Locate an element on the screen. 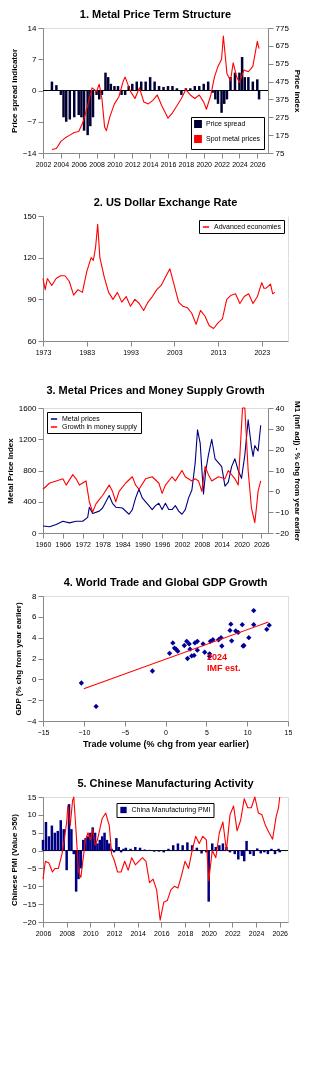  y-tick-label: −20 is located at coordinates (30, 922).